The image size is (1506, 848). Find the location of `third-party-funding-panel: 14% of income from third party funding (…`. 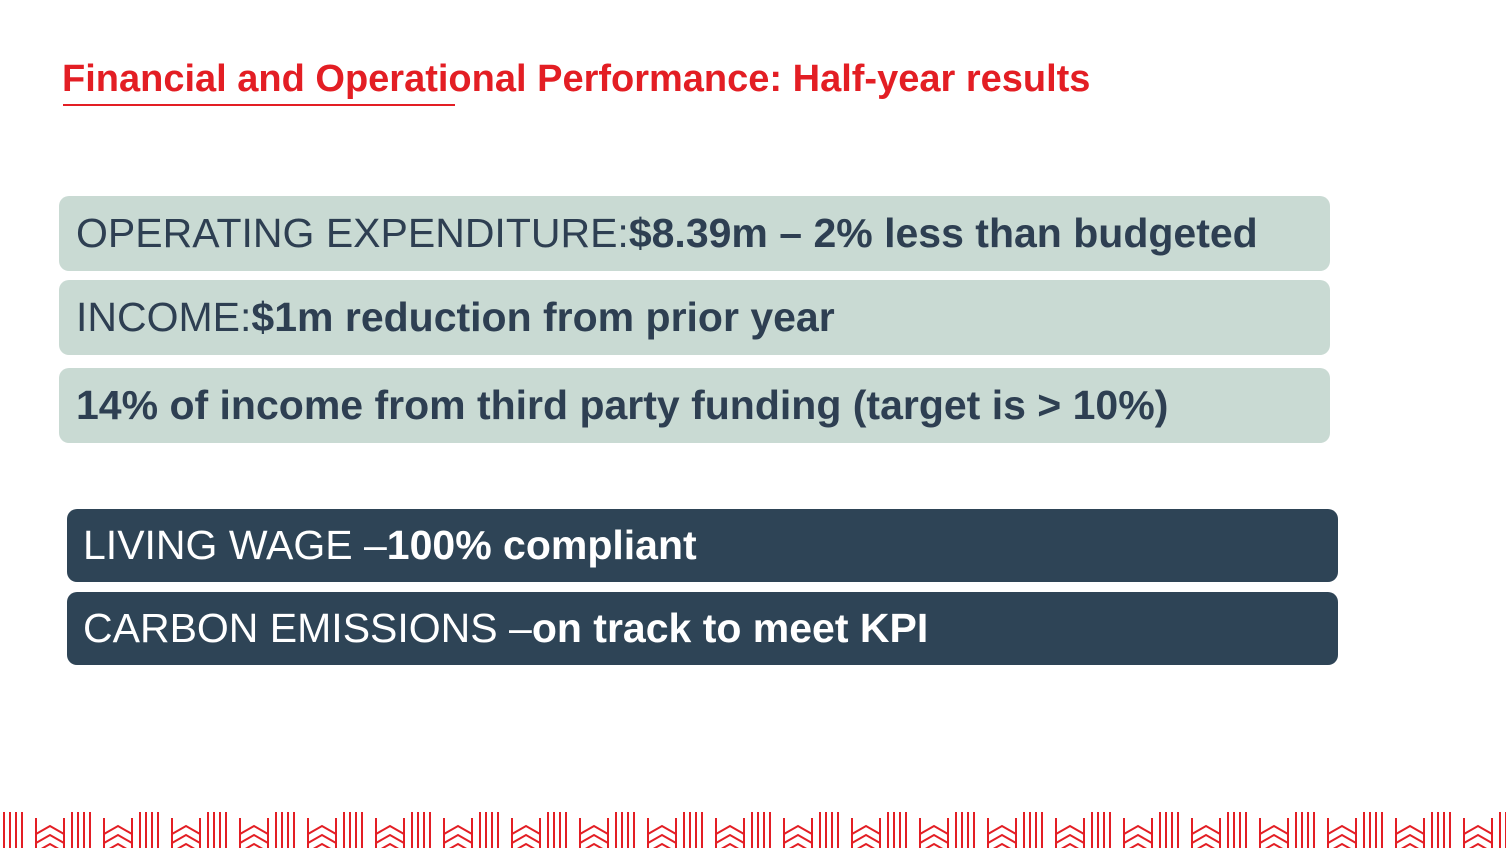

third-party-funding-panel: 14% of income from third party funding (… is located at coordinates (694, 405).